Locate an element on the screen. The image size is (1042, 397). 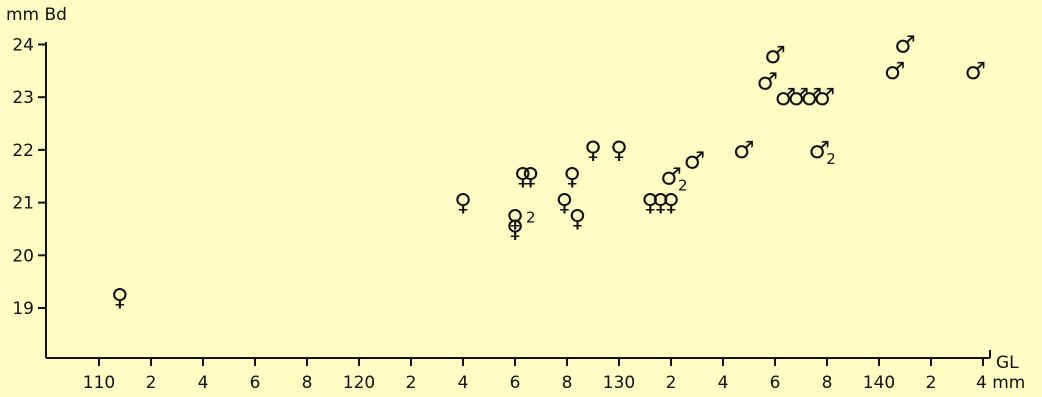
y-tick-label-21: 21 is located at coordinates (23, 204).